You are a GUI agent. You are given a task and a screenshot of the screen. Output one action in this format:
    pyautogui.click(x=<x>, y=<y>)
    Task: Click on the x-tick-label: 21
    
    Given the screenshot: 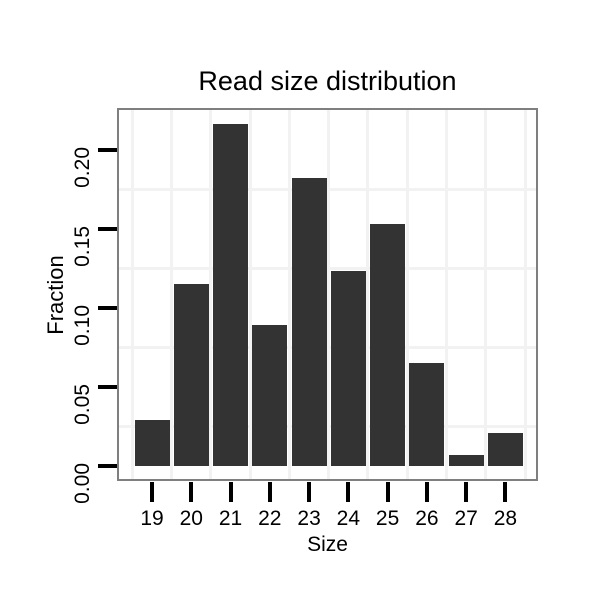 What is the action you would take?
    pyautogui.click(x=230, y=518)
    